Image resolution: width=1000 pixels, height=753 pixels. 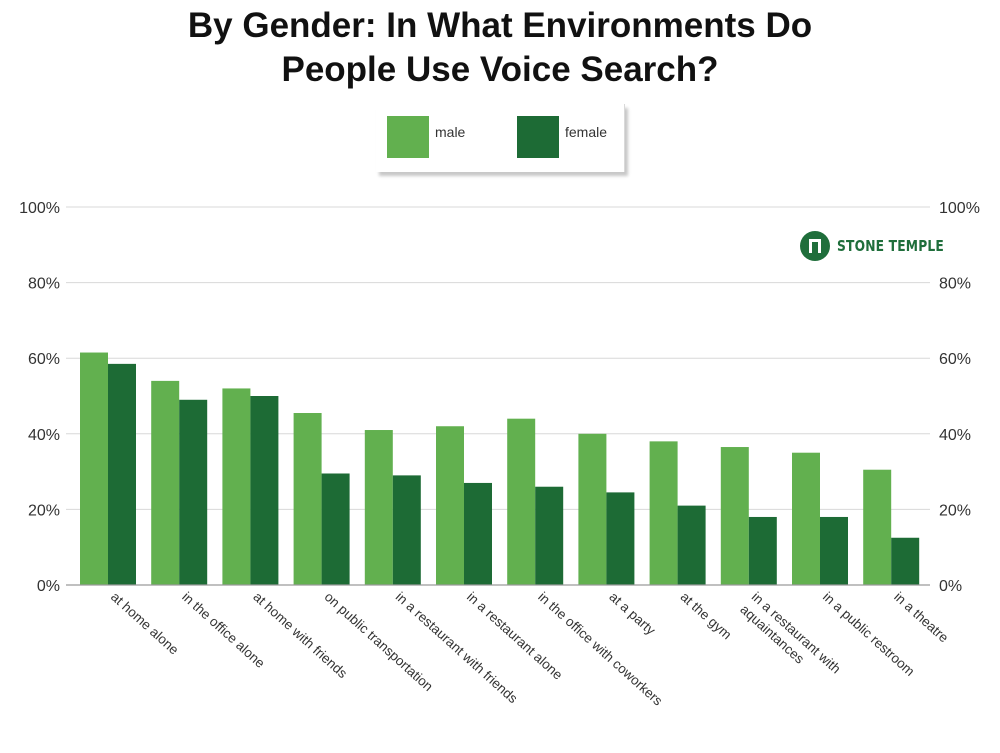 I want to click on chart-title-line-2: People Use Voice Search?, so click(x=500, y=69).